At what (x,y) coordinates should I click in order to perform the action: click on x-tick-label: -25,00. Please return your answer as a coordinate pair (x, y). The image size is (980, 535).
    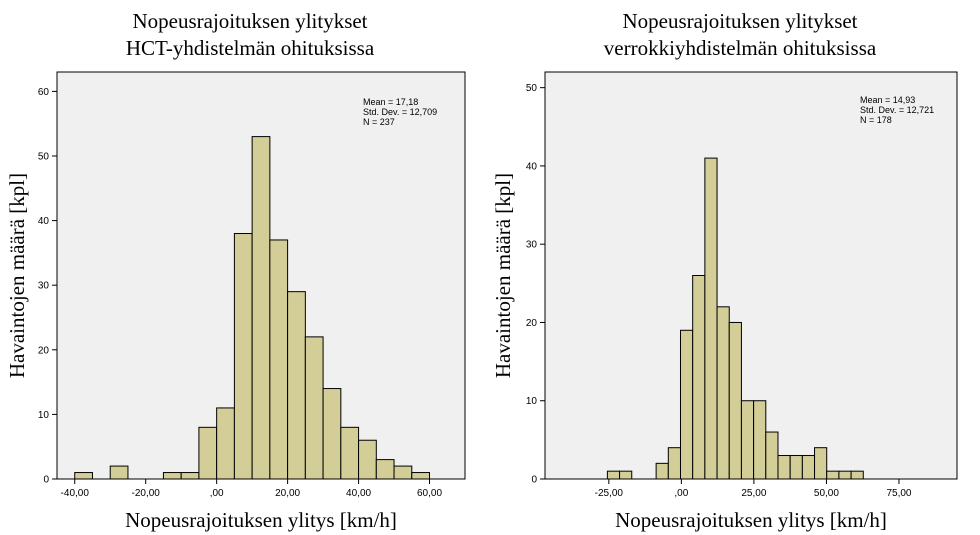
    Looking at the image, I should click on (609, 493).